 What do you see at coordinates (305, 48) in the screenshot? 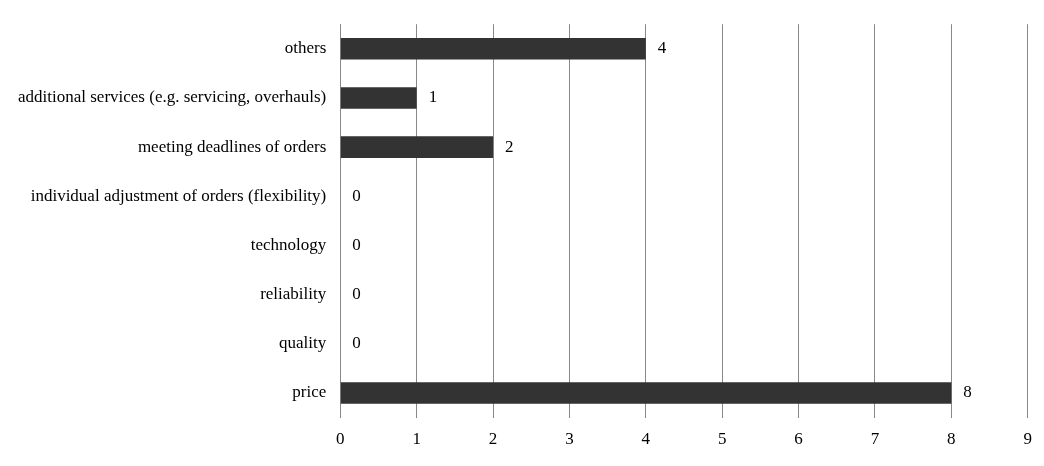
I see `y-tick-label: others` at bounding box center [305, 48].